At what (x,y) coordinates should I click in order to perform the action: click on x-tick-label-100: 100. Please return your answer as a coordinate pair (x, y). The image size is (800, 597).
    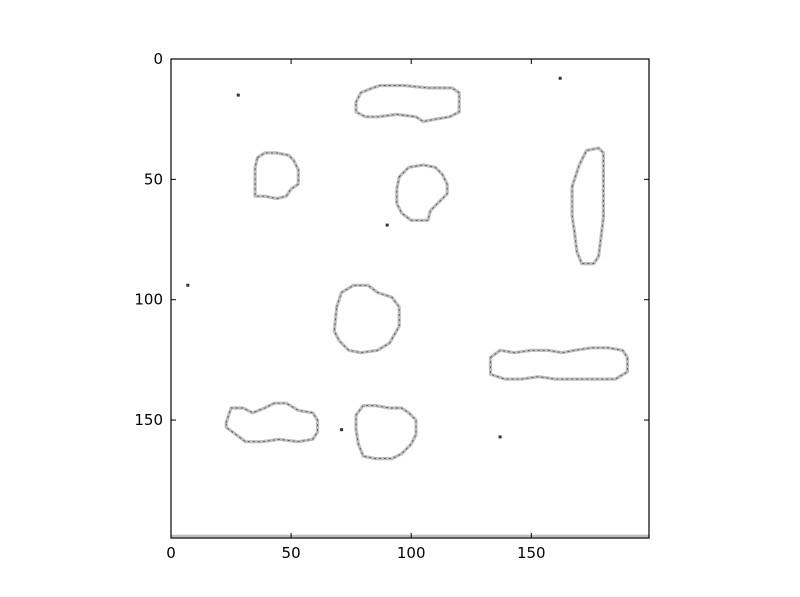
    Looking at the image, I should click on (411, 553).